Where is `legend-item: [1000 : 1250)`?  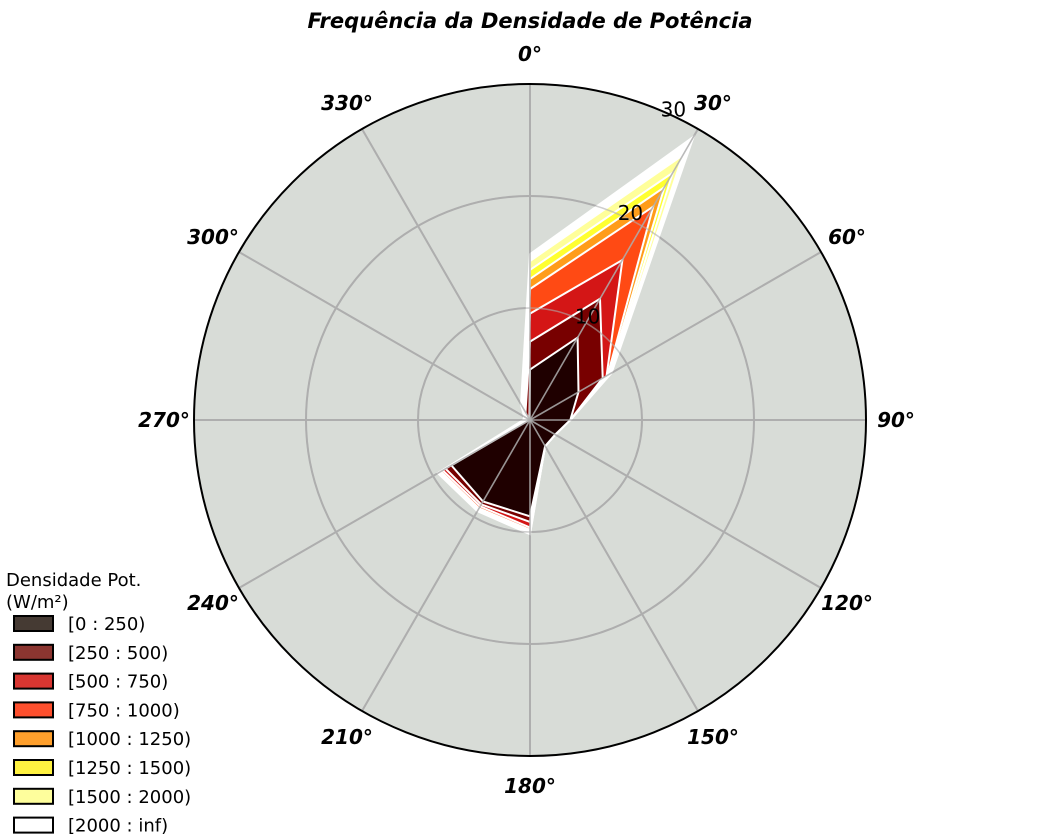
legend-item: [1000 : 1250) is located at coordinates (102, 739).